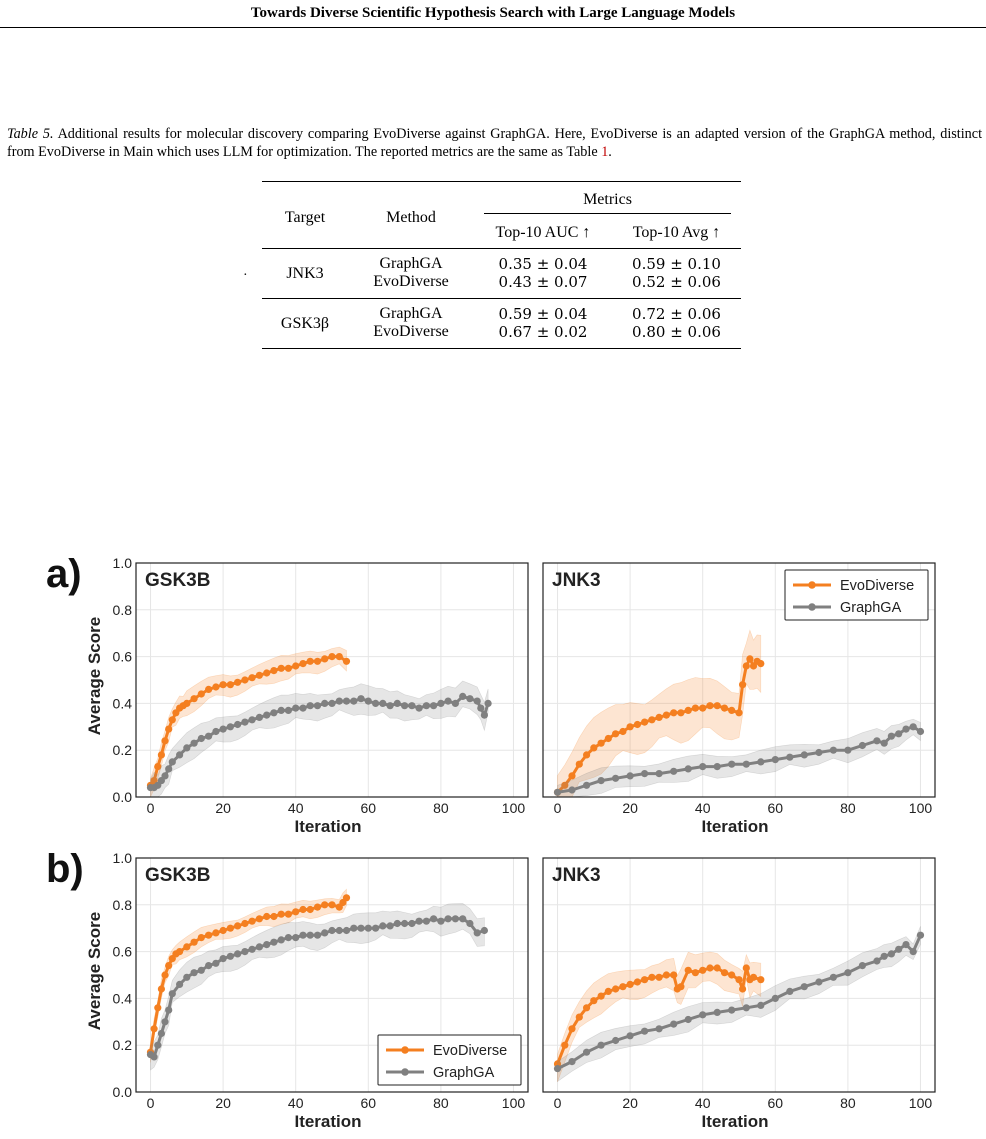 The image size is (986, 1139). I want to click on legend-entry: EvoDiverse, so click(877, 586).